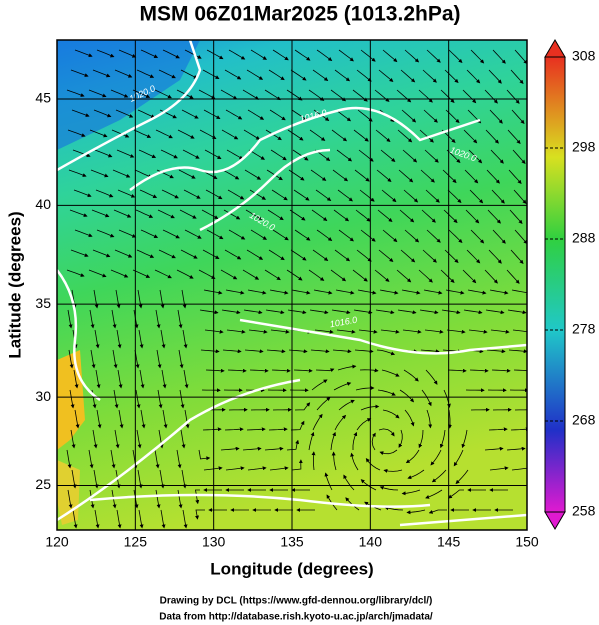 The height and width of the screenshot is (625, 599). What do you see at coordinates (128, 95) in the screenshot?
I see `cold-region` at bounding box center [128, 95].